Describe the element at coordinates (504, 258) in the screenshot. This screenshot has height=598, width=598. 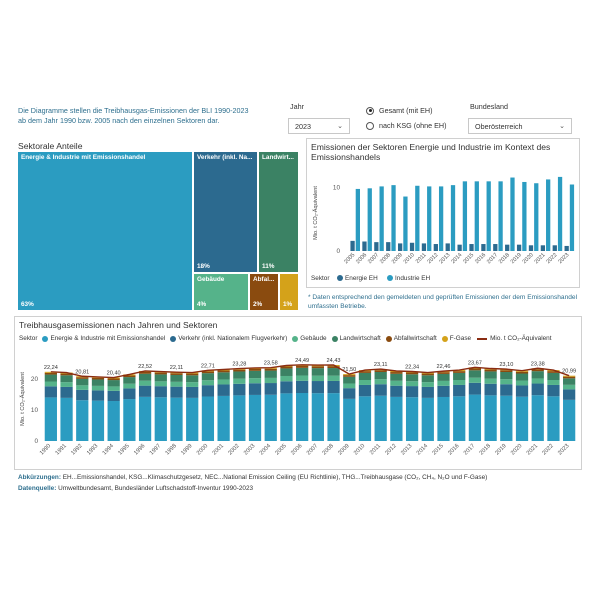
I see `eh-x-tick-label: 2018` at that location.